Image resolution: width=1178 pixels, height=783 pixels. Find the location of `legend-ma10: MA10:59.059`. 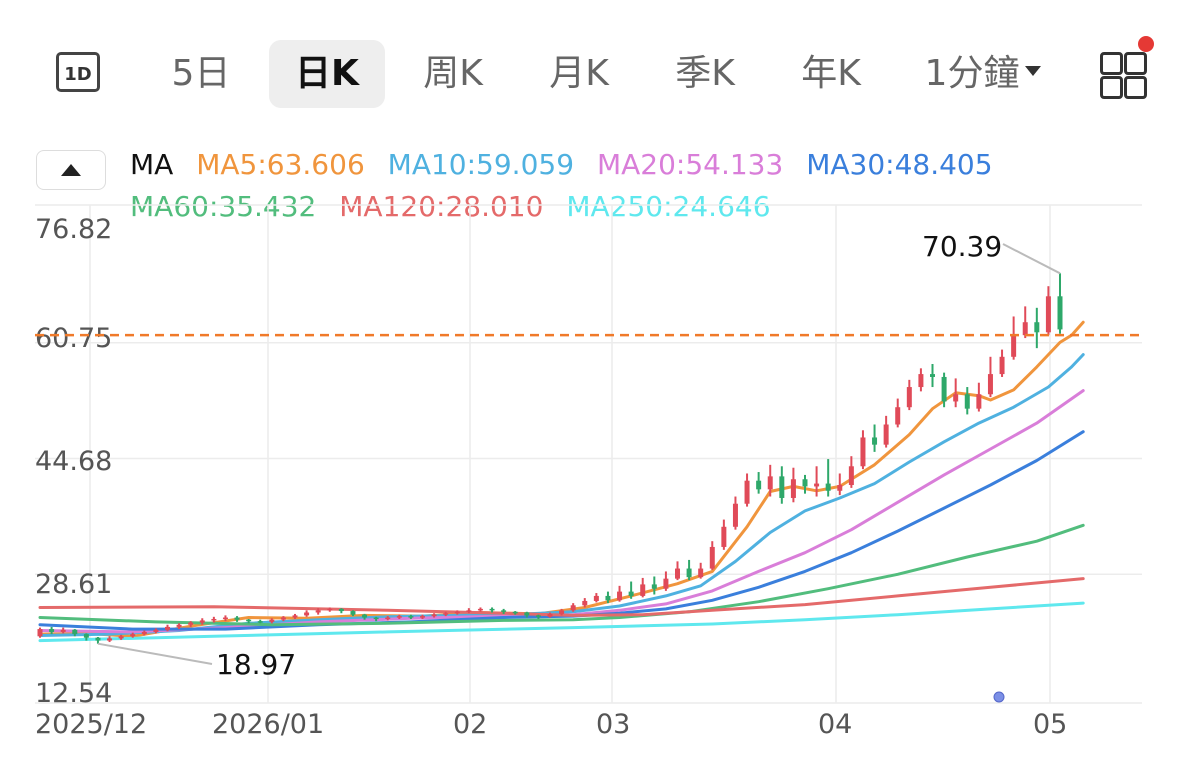

legend-ma10: MA10:59.059 is located at coordinates (481, 164).